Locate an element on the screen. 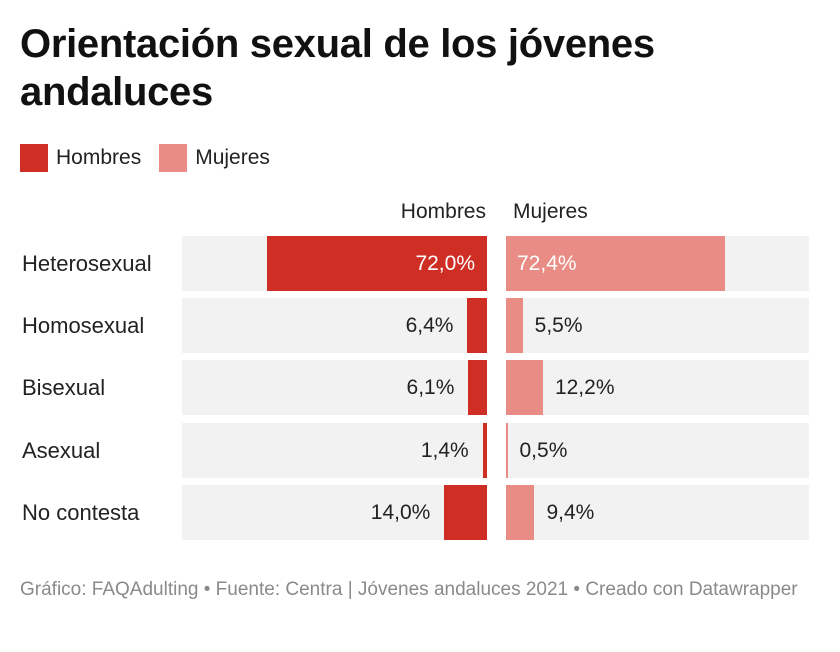 This screenshot has width=840, height=652. value-label-hombres-heterosexual: 72,0% is located at coordinates (445, 263).